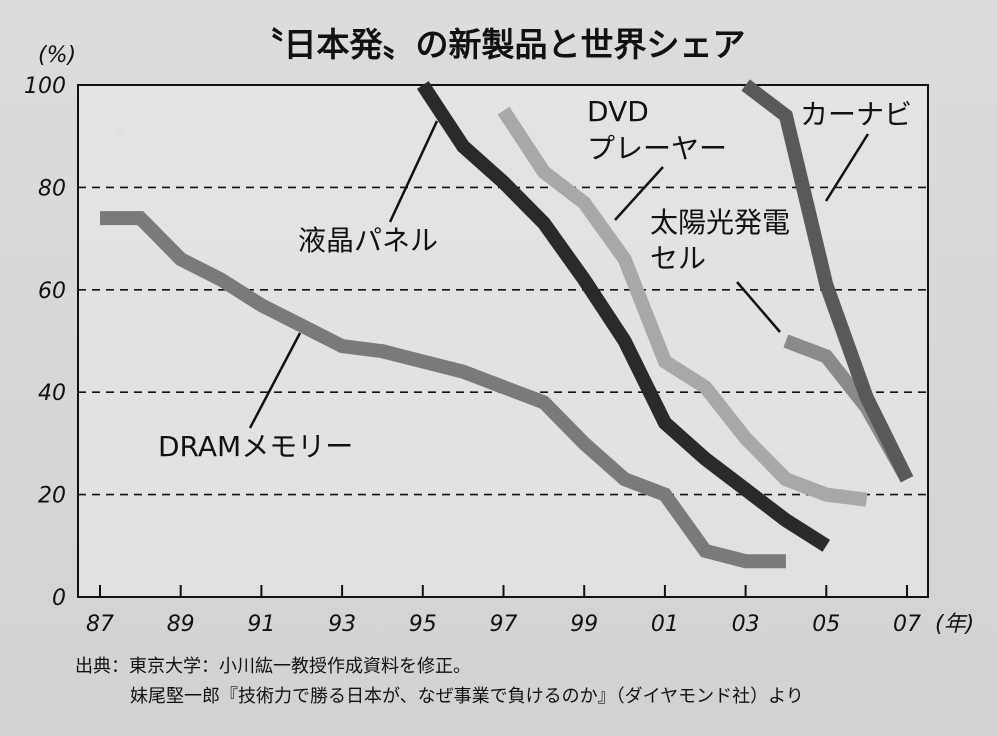 Image resolution: width=997 pixels, height=736 pixels. I want to click on y-unit-label: (%), so click(57, 55).